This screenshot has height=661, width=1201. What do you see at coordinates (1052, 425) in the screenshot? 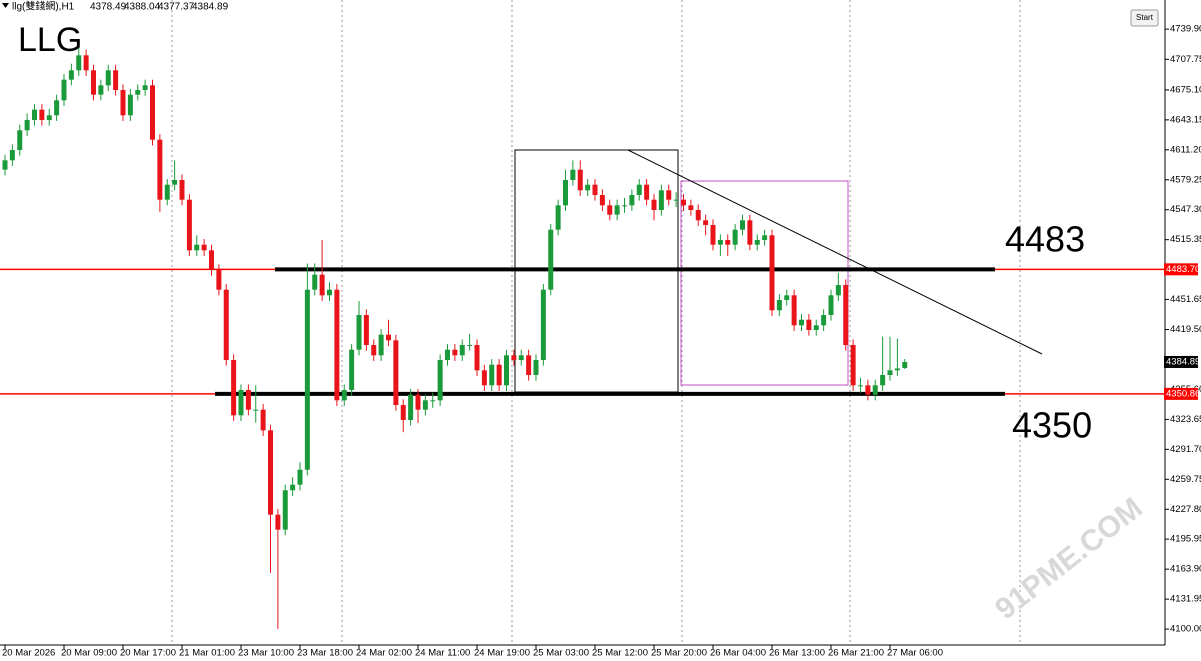
I see `level-annotation: 4350` at bounding box center [1052, 425].